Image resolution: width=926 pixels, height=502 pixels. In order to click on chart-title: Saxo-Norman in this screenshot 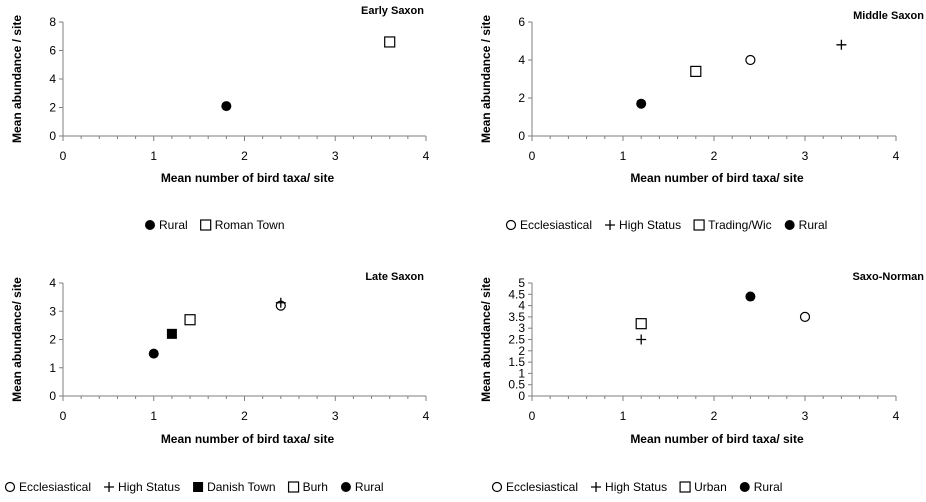, I will do `click(888, 277)`.